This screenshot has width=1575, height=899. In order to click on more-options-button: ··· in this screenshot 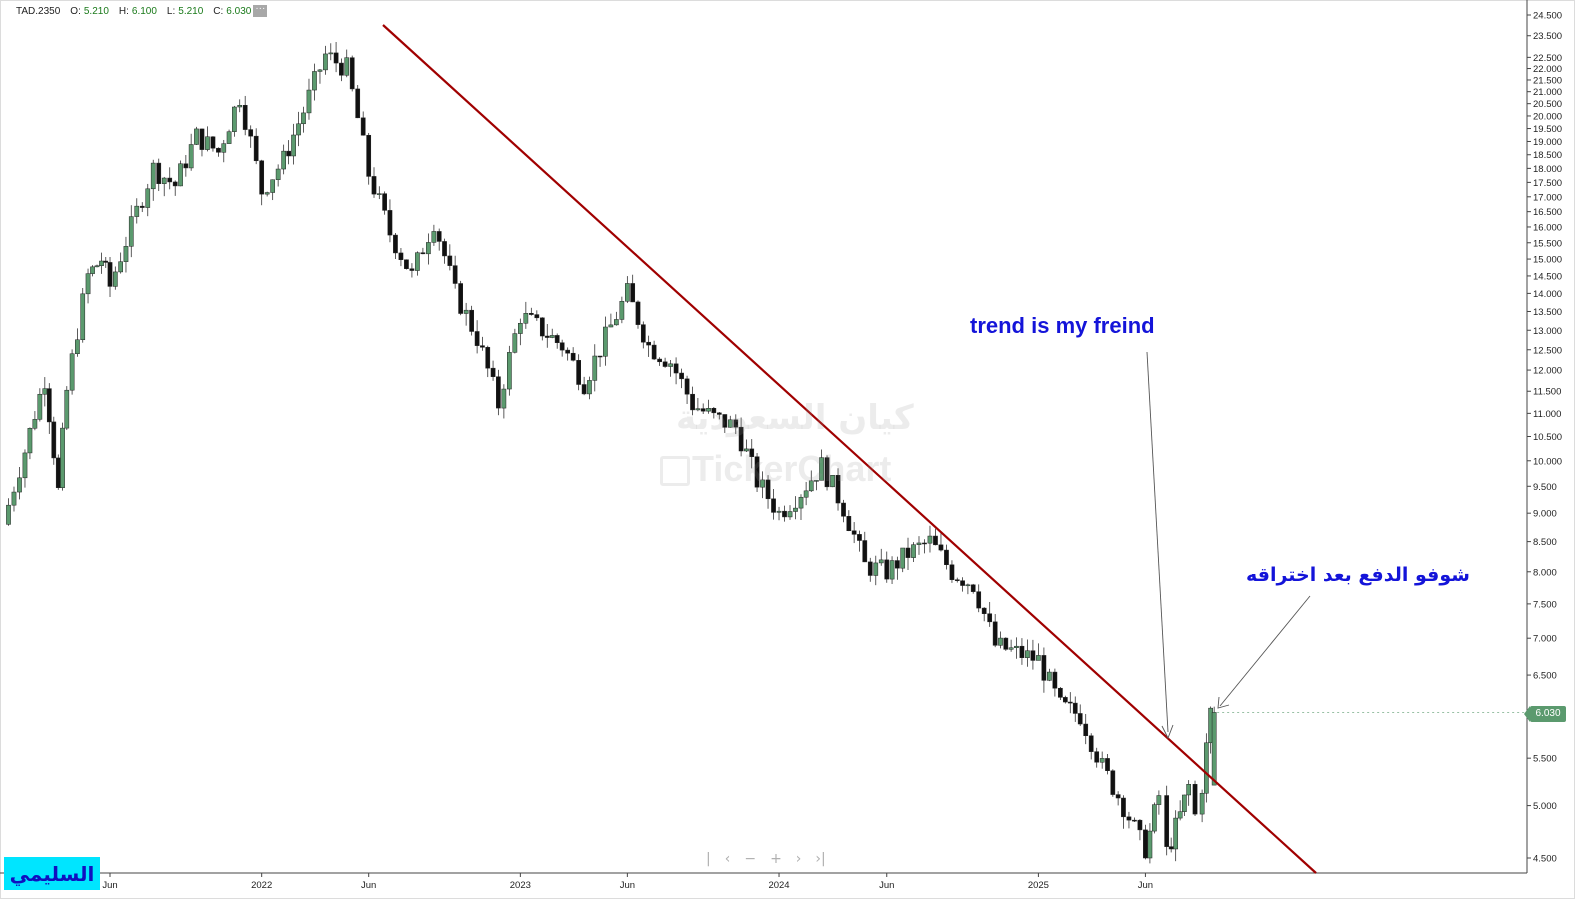, I will do `click(260, 10)`.